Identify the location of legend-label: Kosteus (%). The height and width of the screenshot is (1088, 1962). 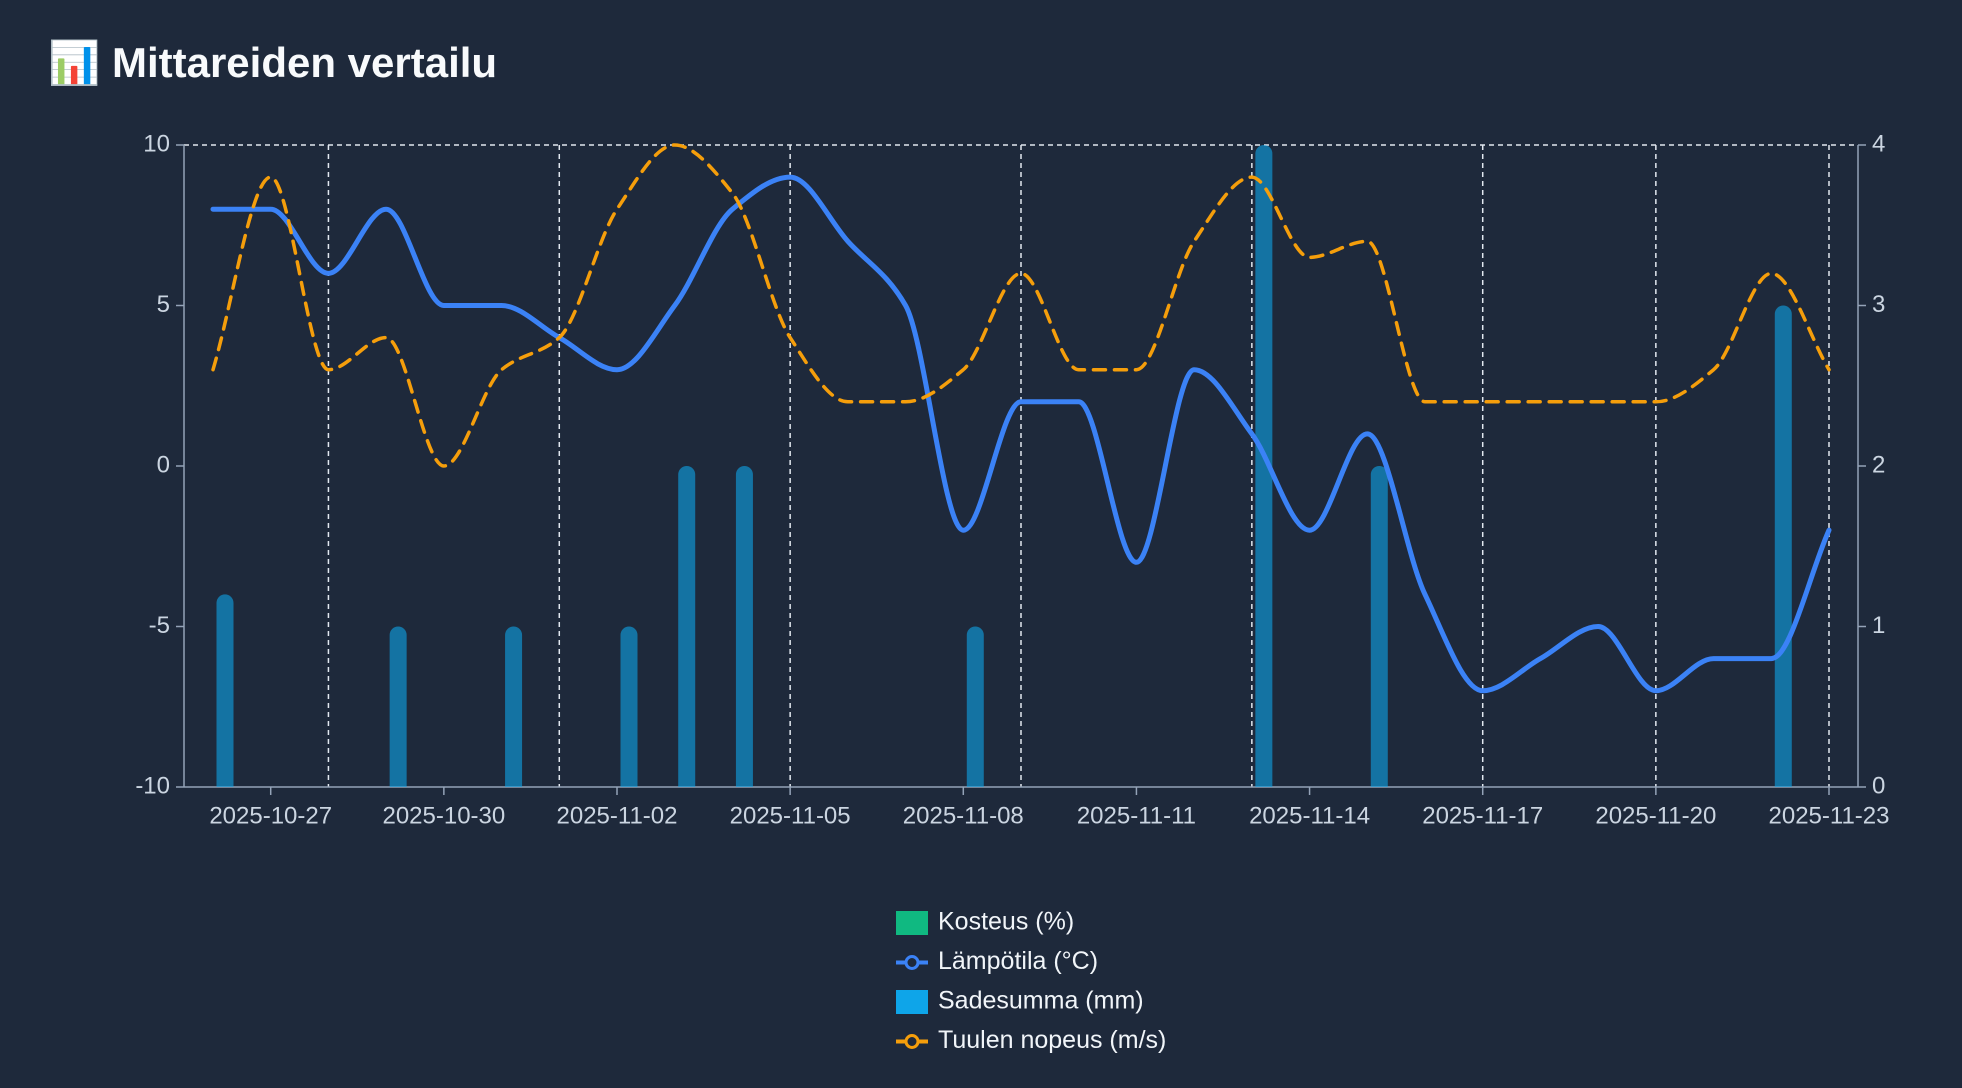
(1006, 922).